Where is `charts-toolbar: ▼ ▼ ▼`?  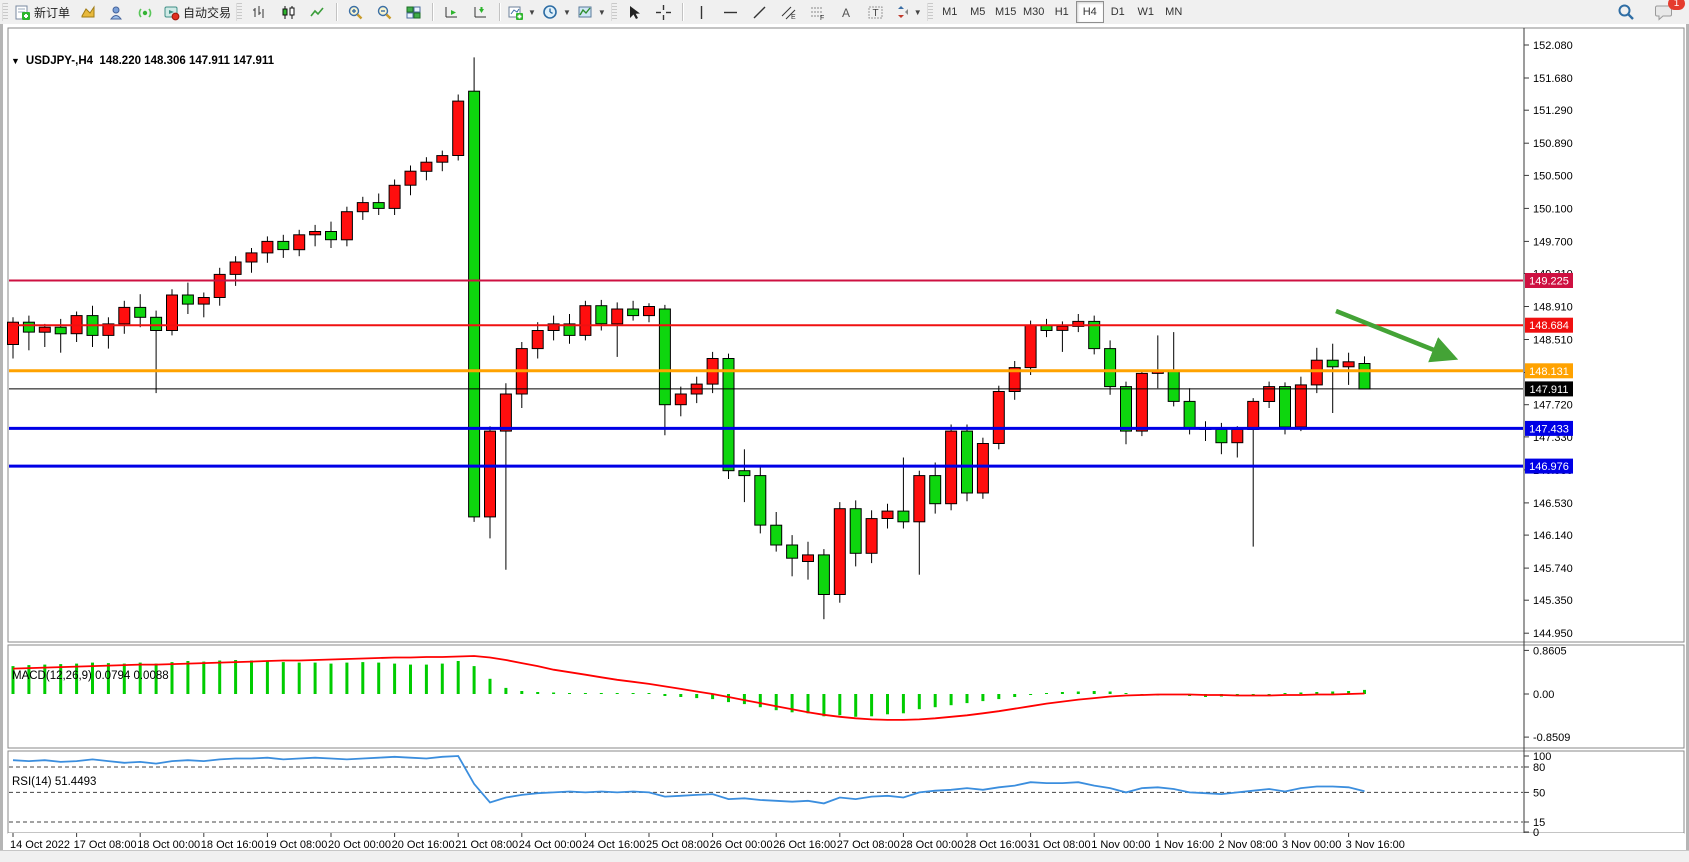 charts-toolbar: ▼ ▼ ▼ is located at coordinates (427, 12).